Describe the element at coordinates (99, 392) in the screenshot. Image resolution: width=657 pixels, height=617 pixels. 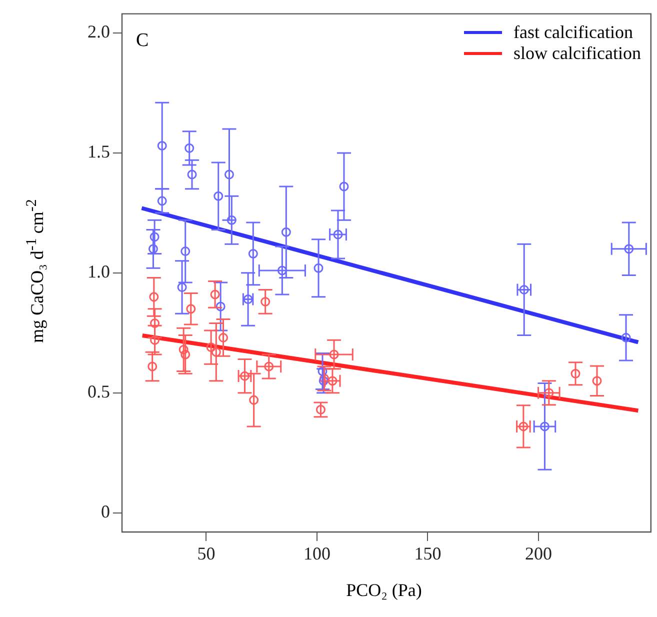
I see `y-tick-label: 0.5` at that location.